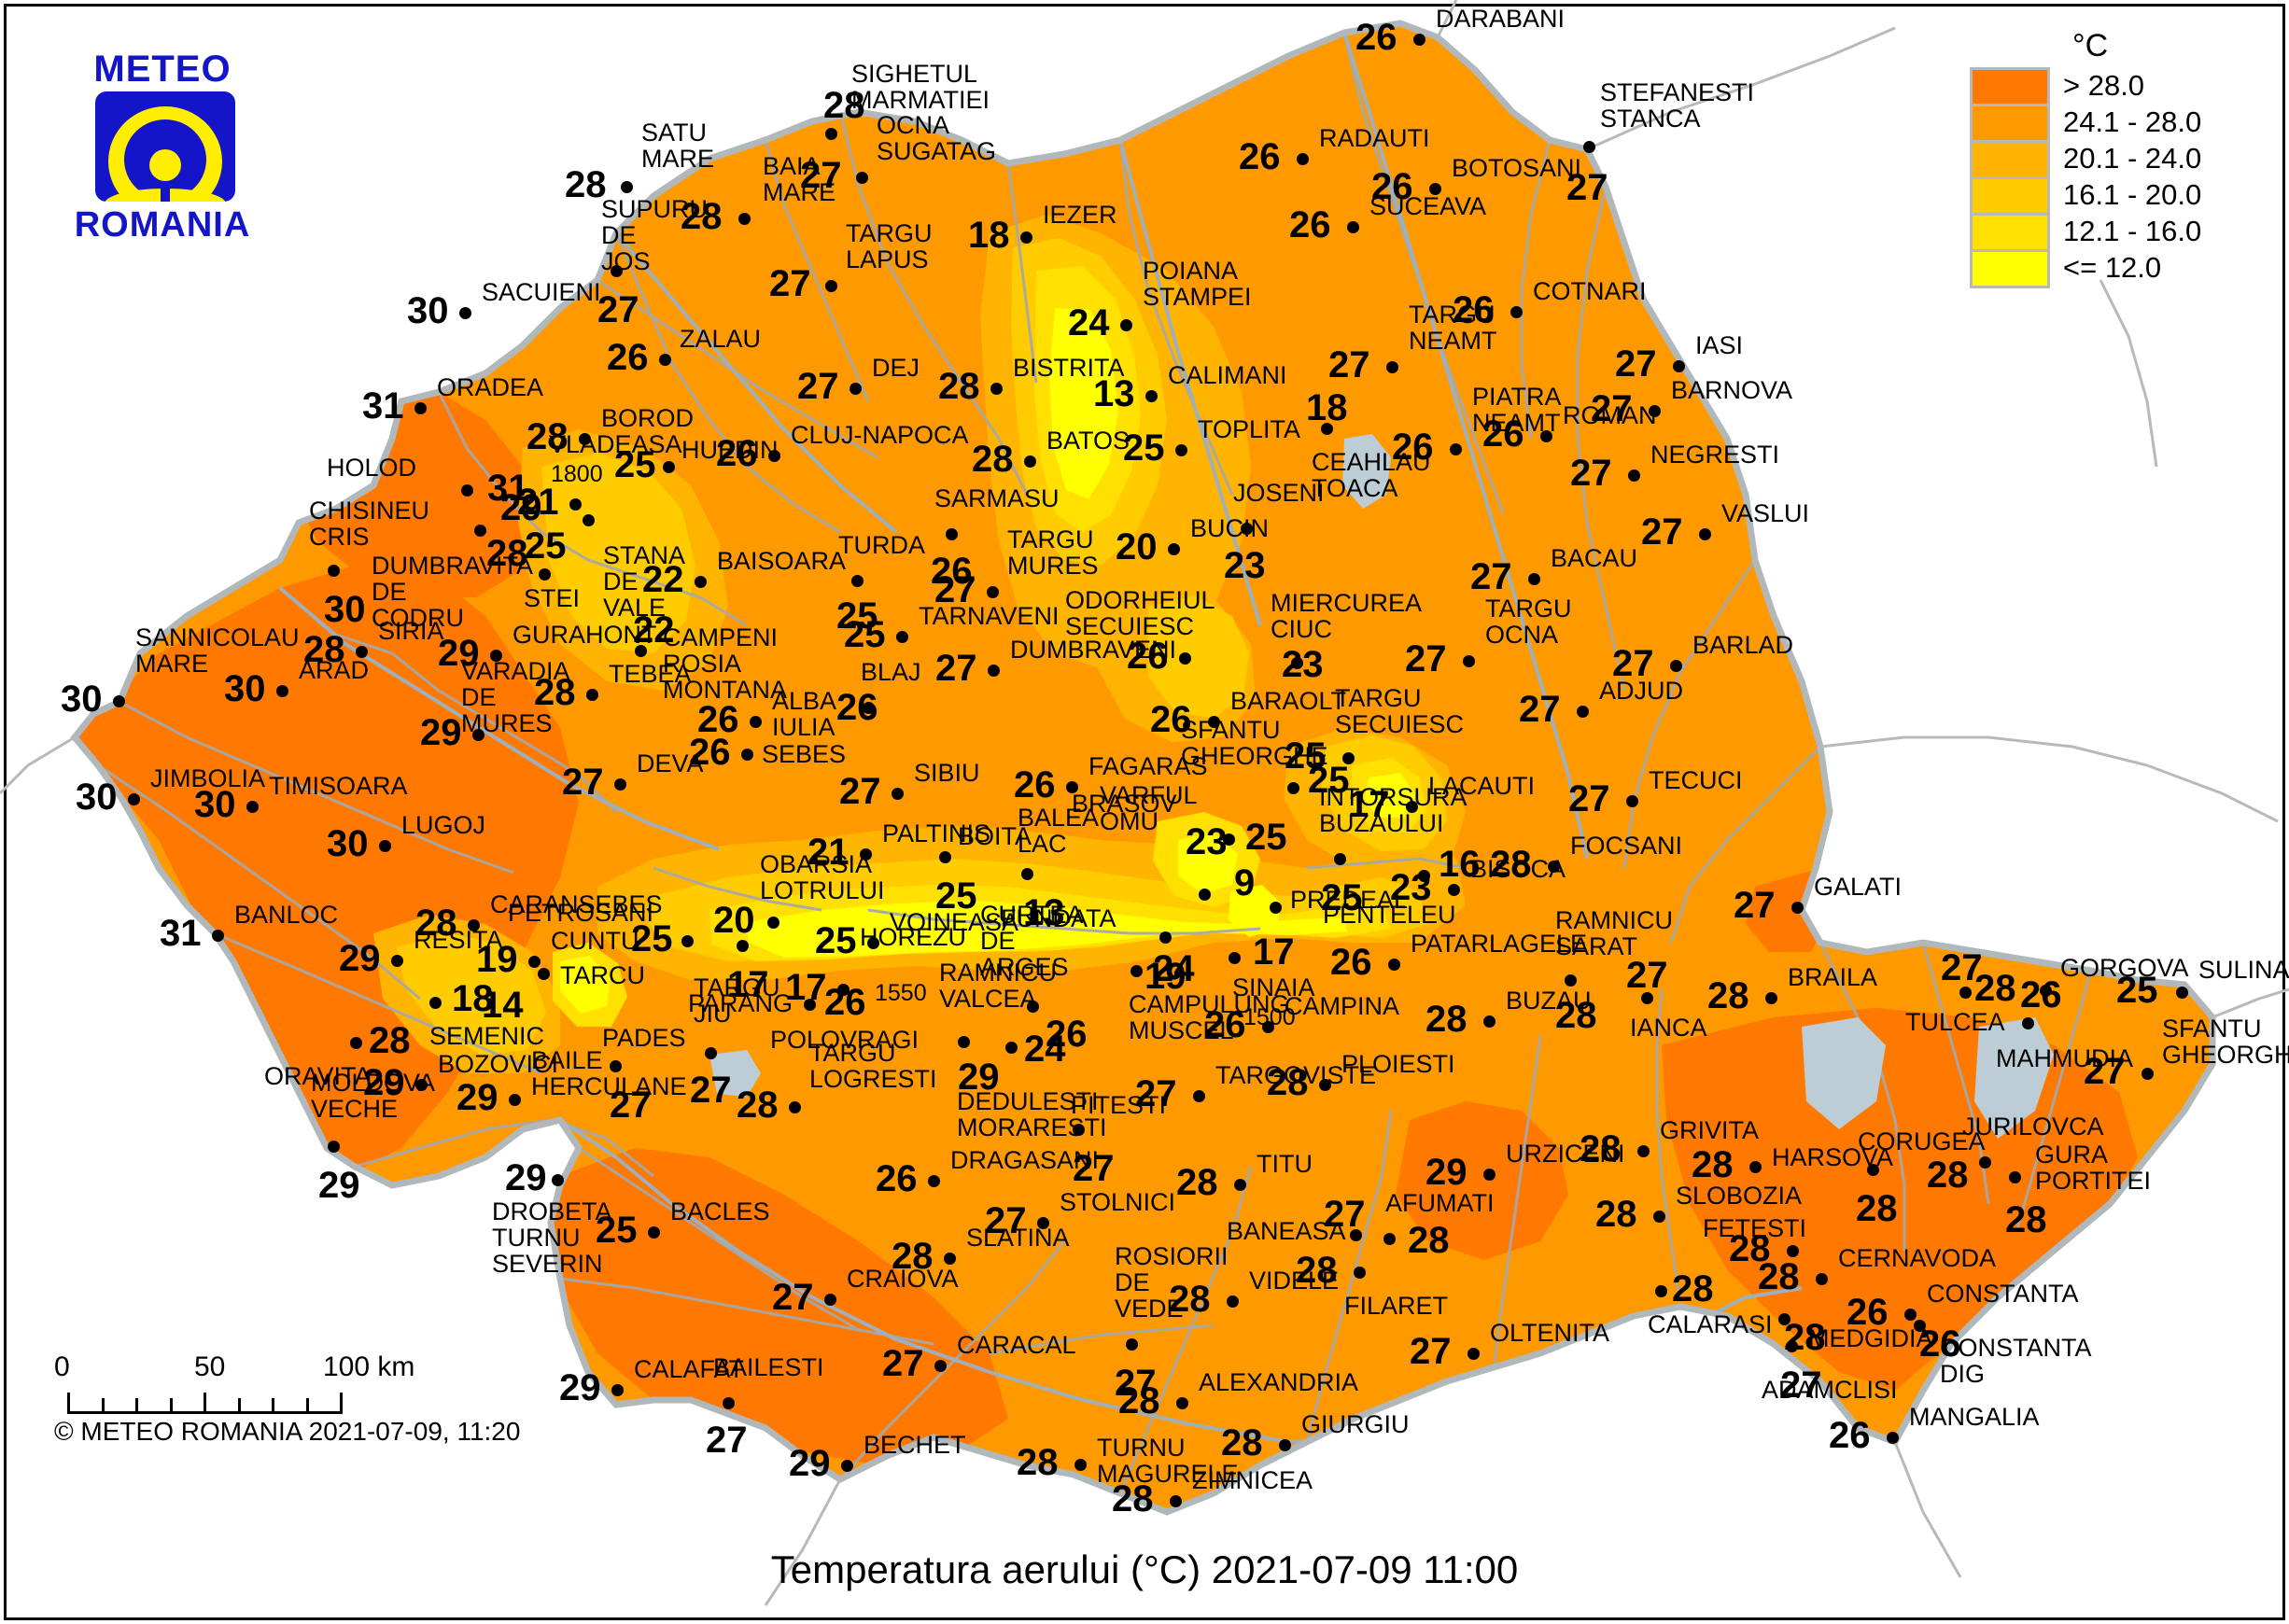 Image resolution: width=2289 pixels, height=1624 pixels. Describe the element at coordinates (1294, 1281) in the screenshot. I see `station-name-label: VIDELE` at that location.